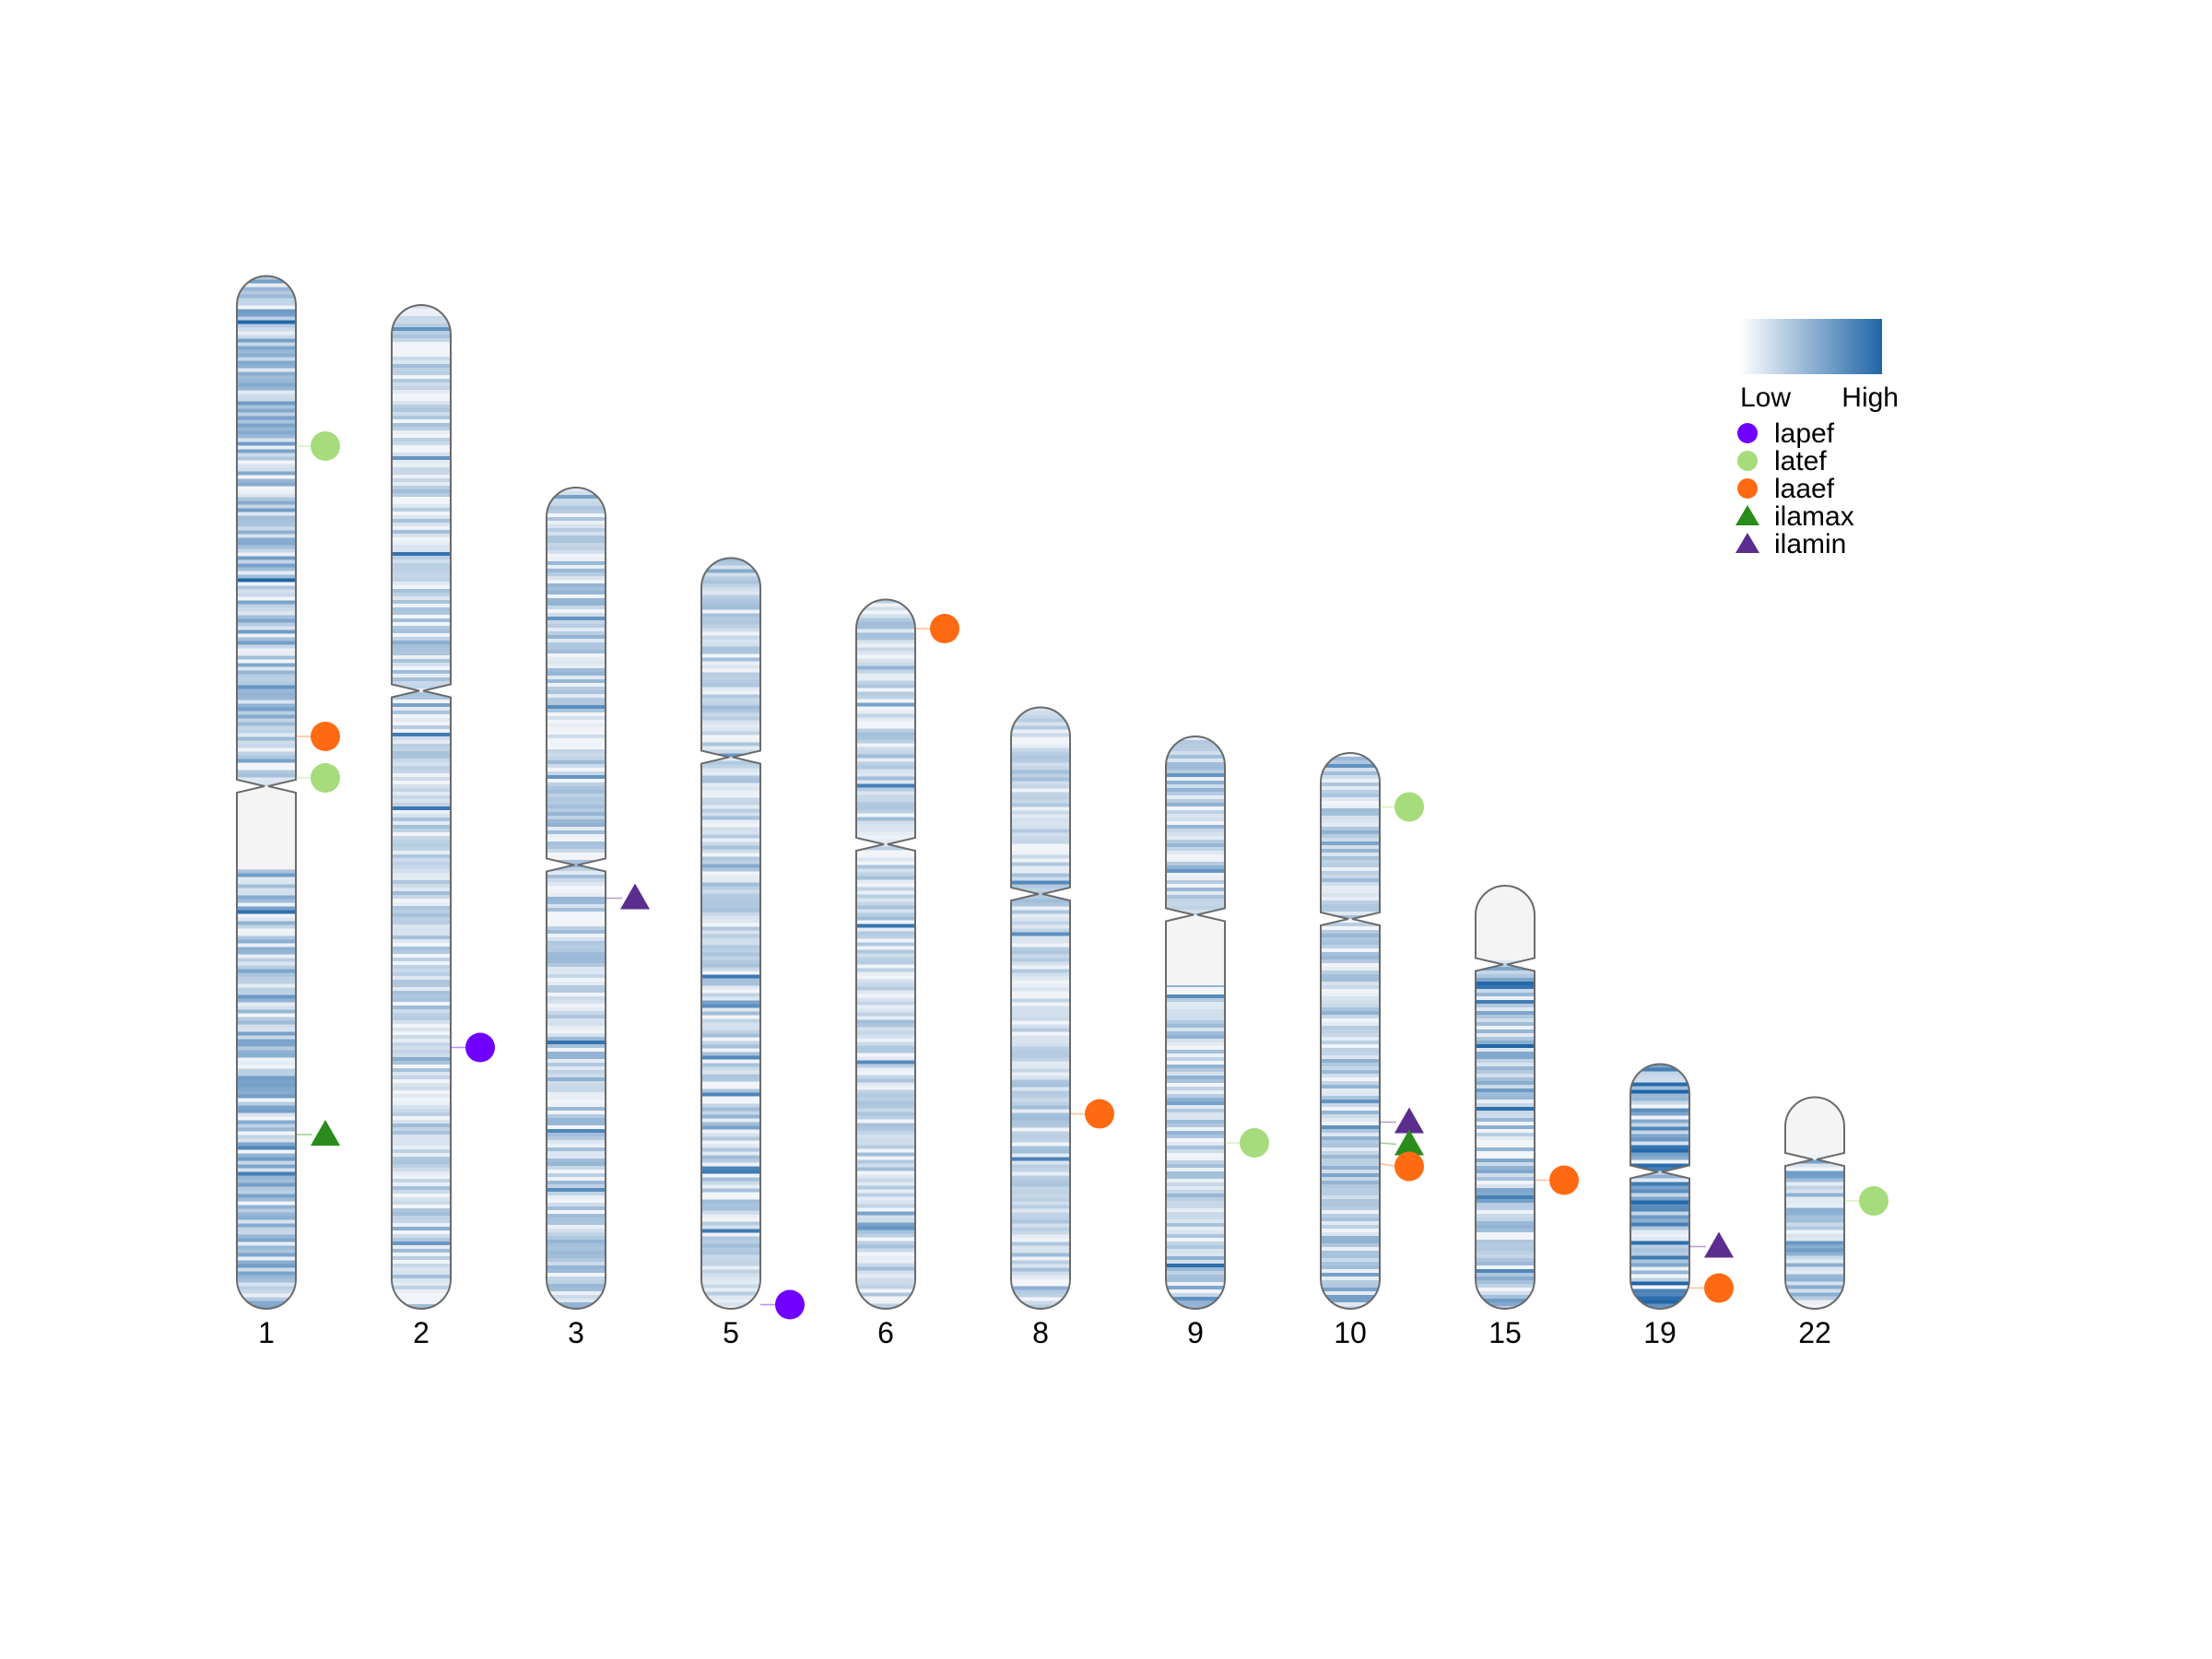 This screenshot has width=2212, height=1659. What do you see at coordinates (1409, 1166) in the screenshot?
I see `laaef-marker` at bounding box center [1409, 1166].